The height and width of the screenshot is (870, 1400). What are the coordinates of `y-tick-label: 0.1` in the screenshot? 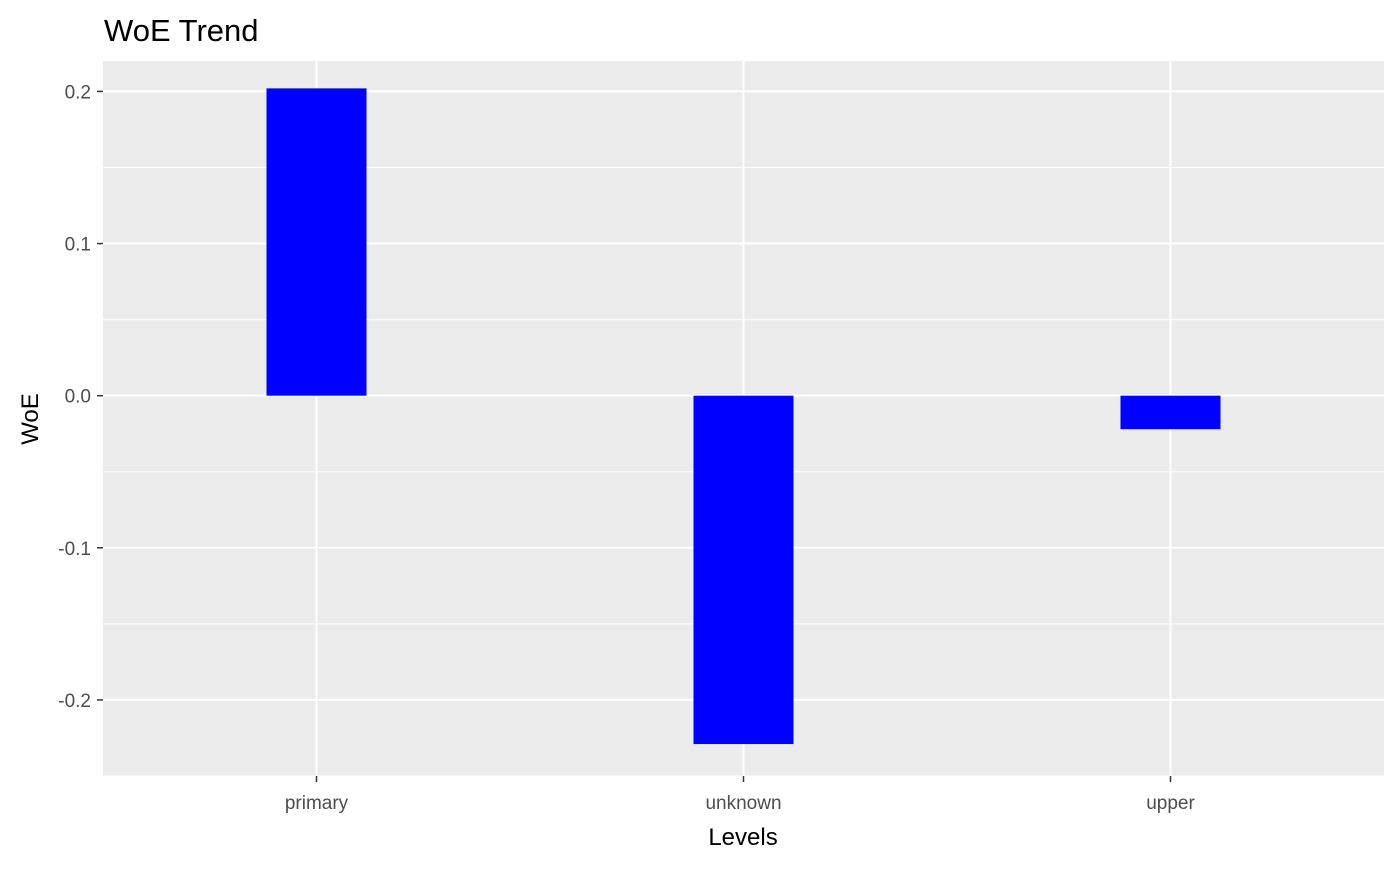 It's located at (78, 245).